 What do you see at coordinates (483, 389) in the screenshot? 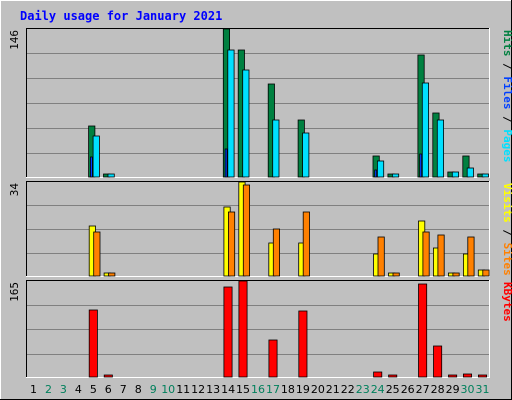
I see `day-label-31: 31` at bounding box center [483, 389].